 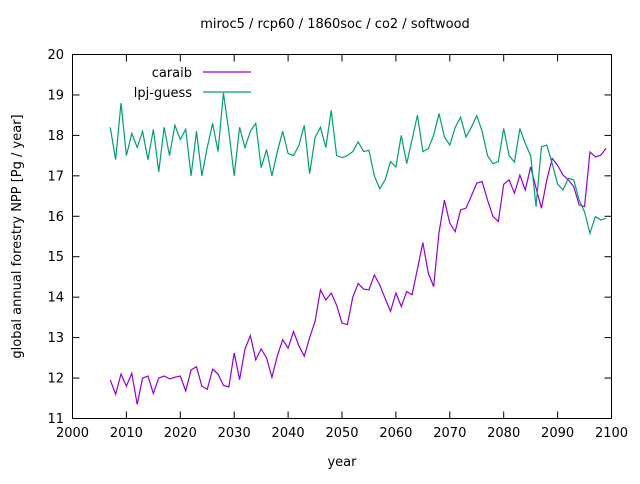 I want to click on x-tick-label: 2030, so click(x=234, y=433).